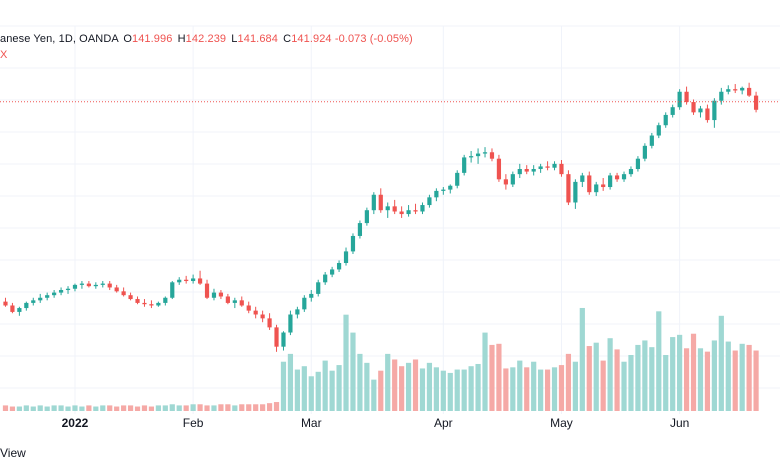 Image resolution: width=780 pixels, height=475 pixels. What do you see at coordinates (257, 39) in the screenshot?
I see `low-value: 141.684` at bounding box center [257, 39].